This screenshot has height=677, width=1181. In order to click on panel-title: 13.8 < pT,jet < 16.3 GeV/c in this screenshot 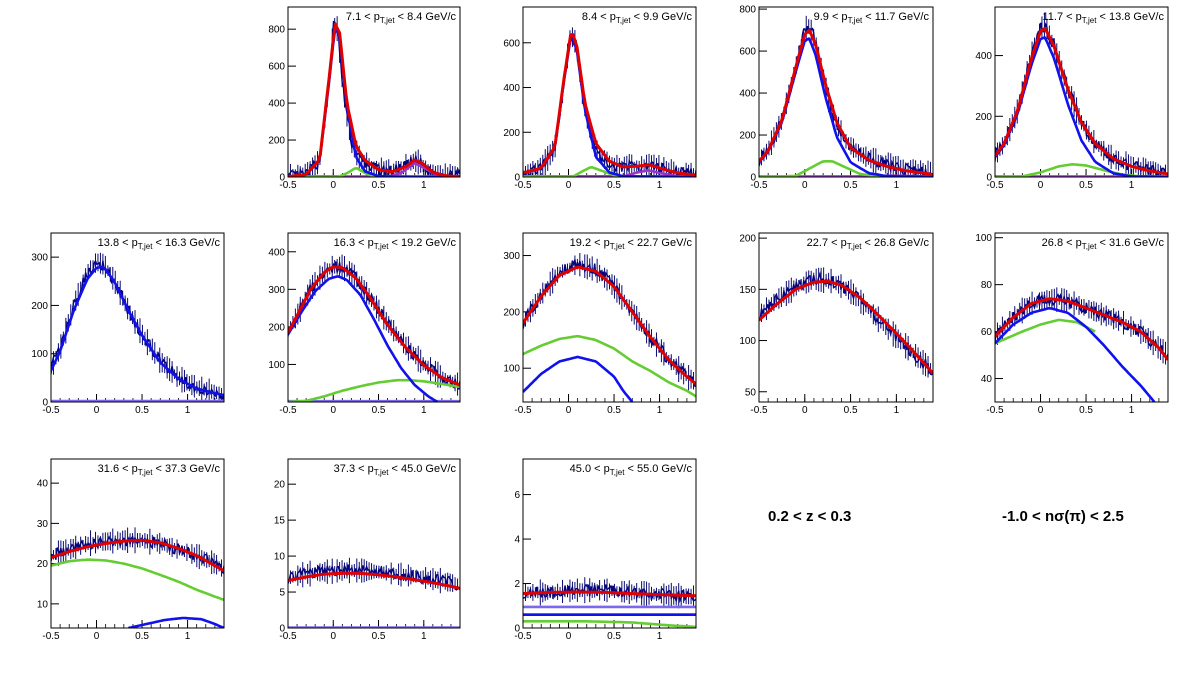, I will do `click(159, 244)`.